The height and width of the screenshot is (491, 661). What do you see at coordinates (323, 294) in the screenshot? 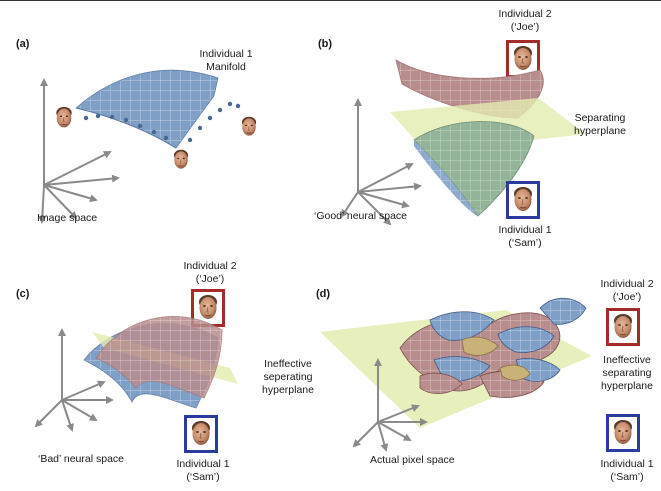
I see `panel-d-label: (d)` at bounding box center [323, 294].